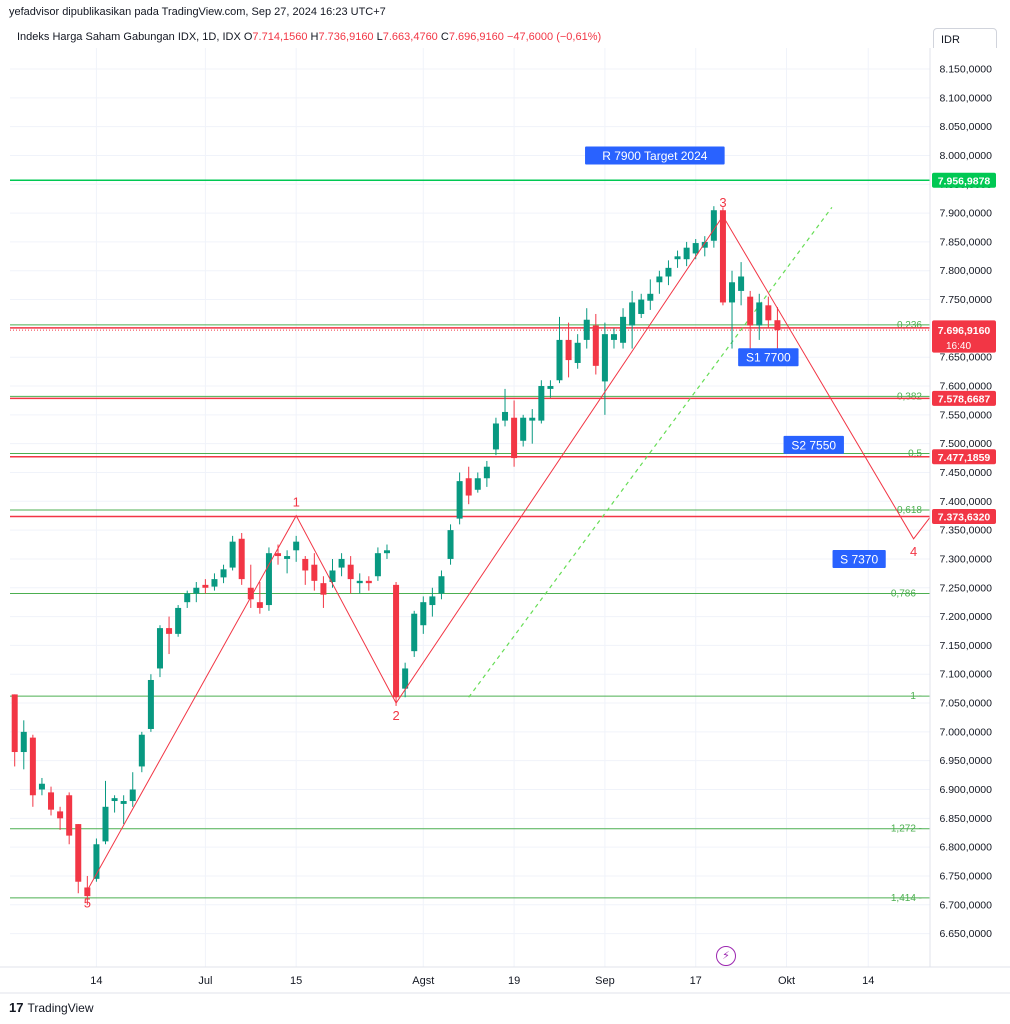 The height and width of the screenshot is (1024, 1010). I want to click on price-tick-label: 6.950,0000, so click(965, 761).